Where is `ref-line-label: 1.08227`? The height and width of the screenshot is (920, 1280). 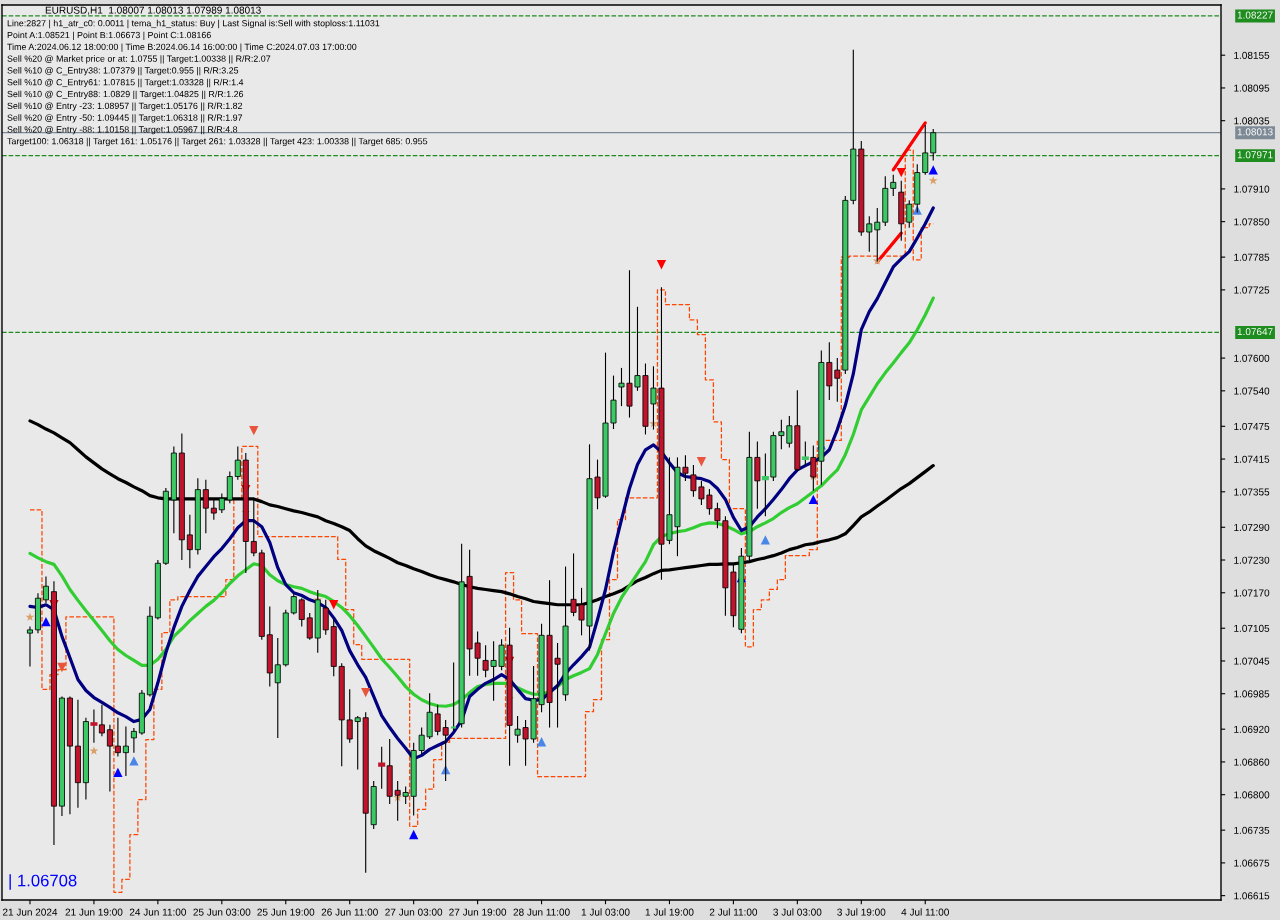 ref-line-label: 1.08227 is located at coordinates (1255, 15).